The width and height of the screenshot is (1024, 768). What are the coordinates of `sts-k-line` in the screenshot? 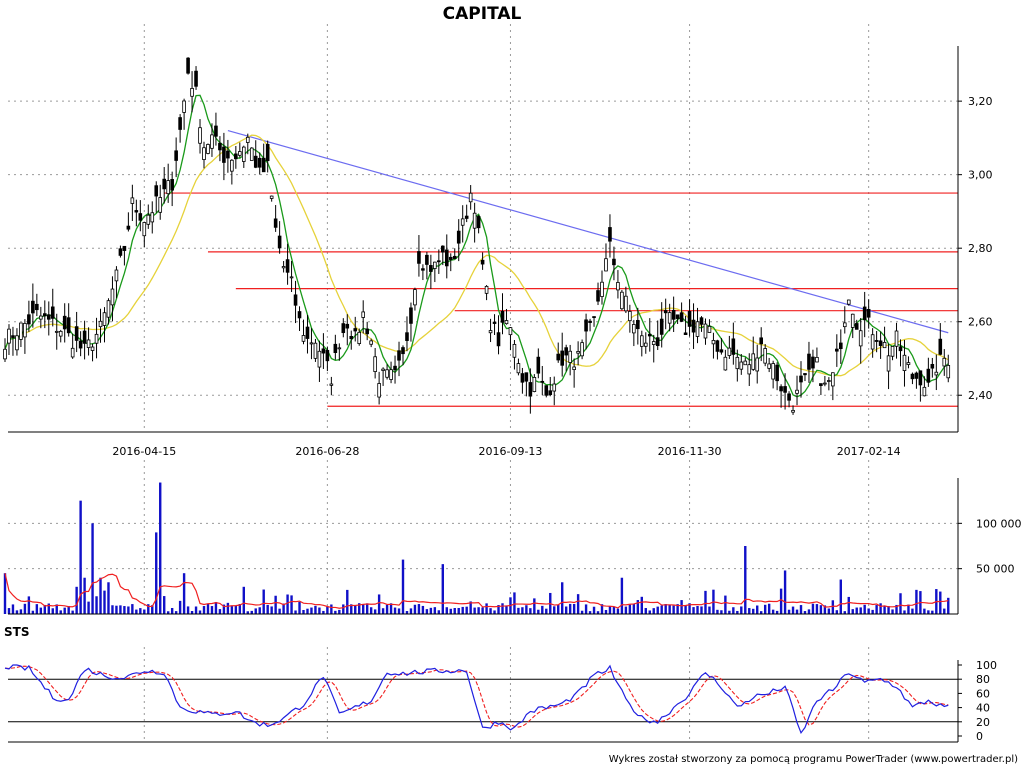 It's located at (476, 699).